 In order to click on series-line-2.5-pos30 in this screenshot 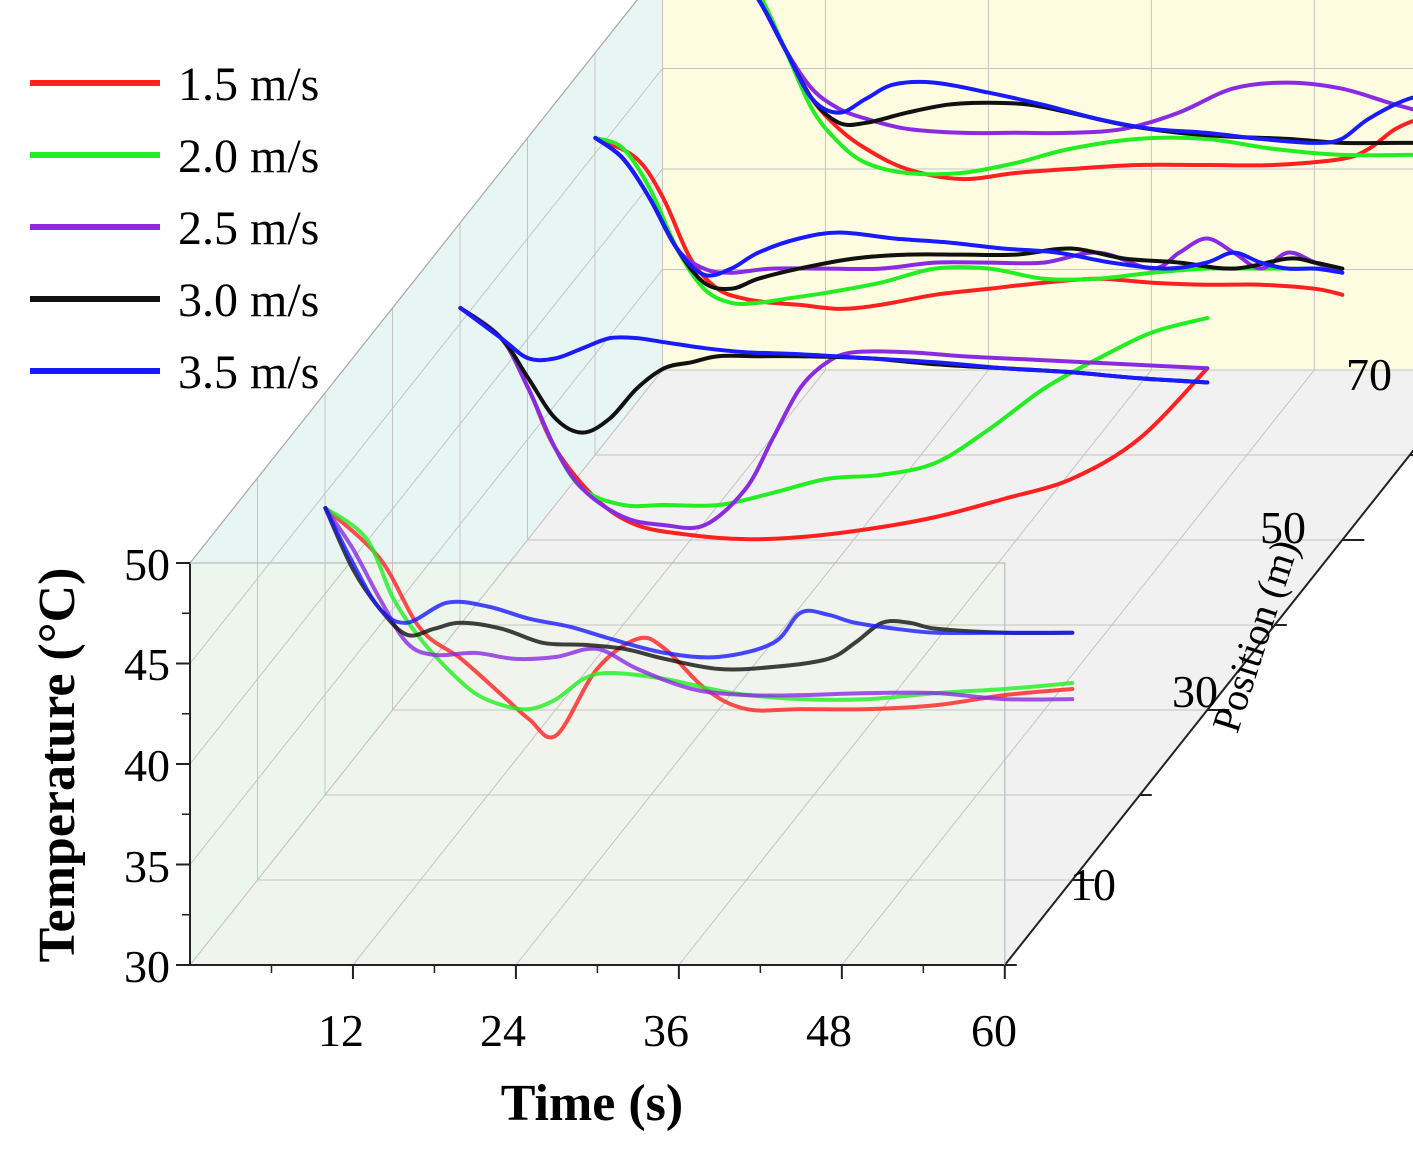, I will do `click(834, 418)`.